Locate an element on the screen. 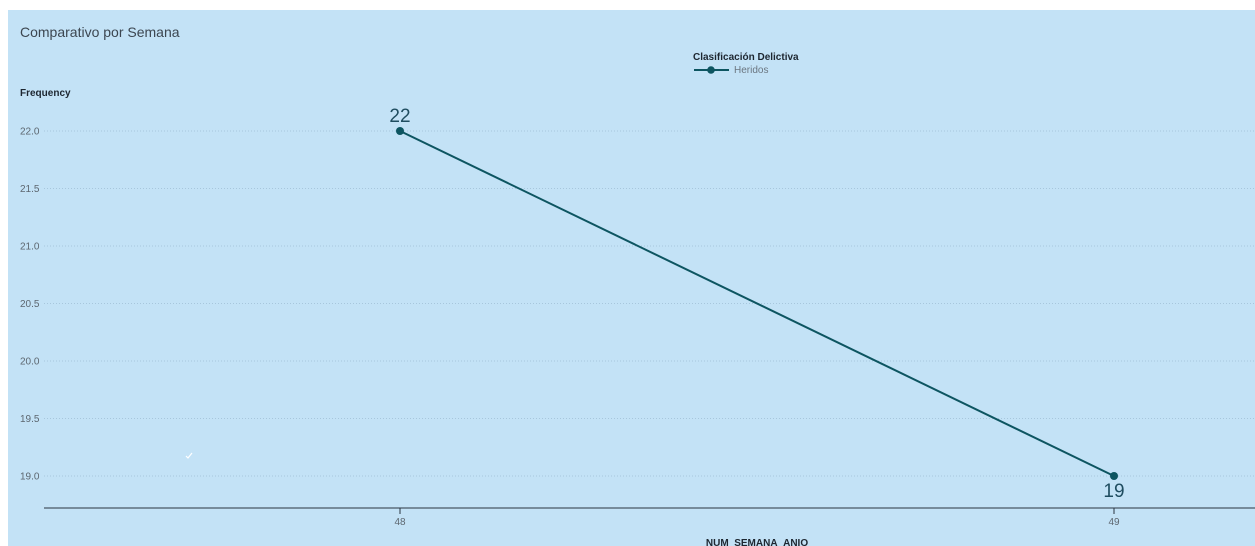 The width and height of the screenshot is (1255, 546). legend-label-heridos: Heridos is located at coordinates (751, 70).